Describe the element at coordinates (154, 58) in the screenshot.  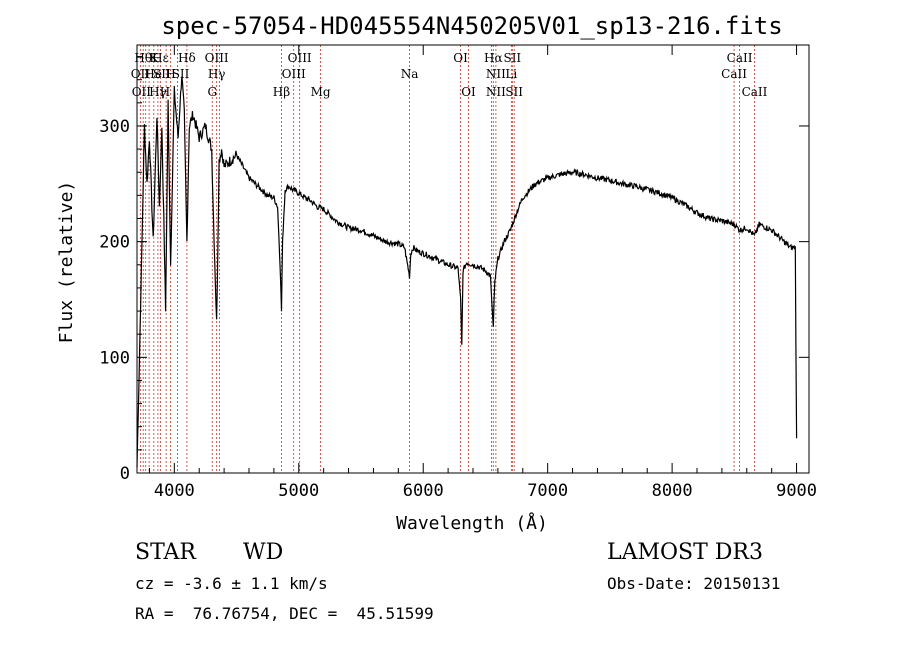
I see `line-label: K` at that location.